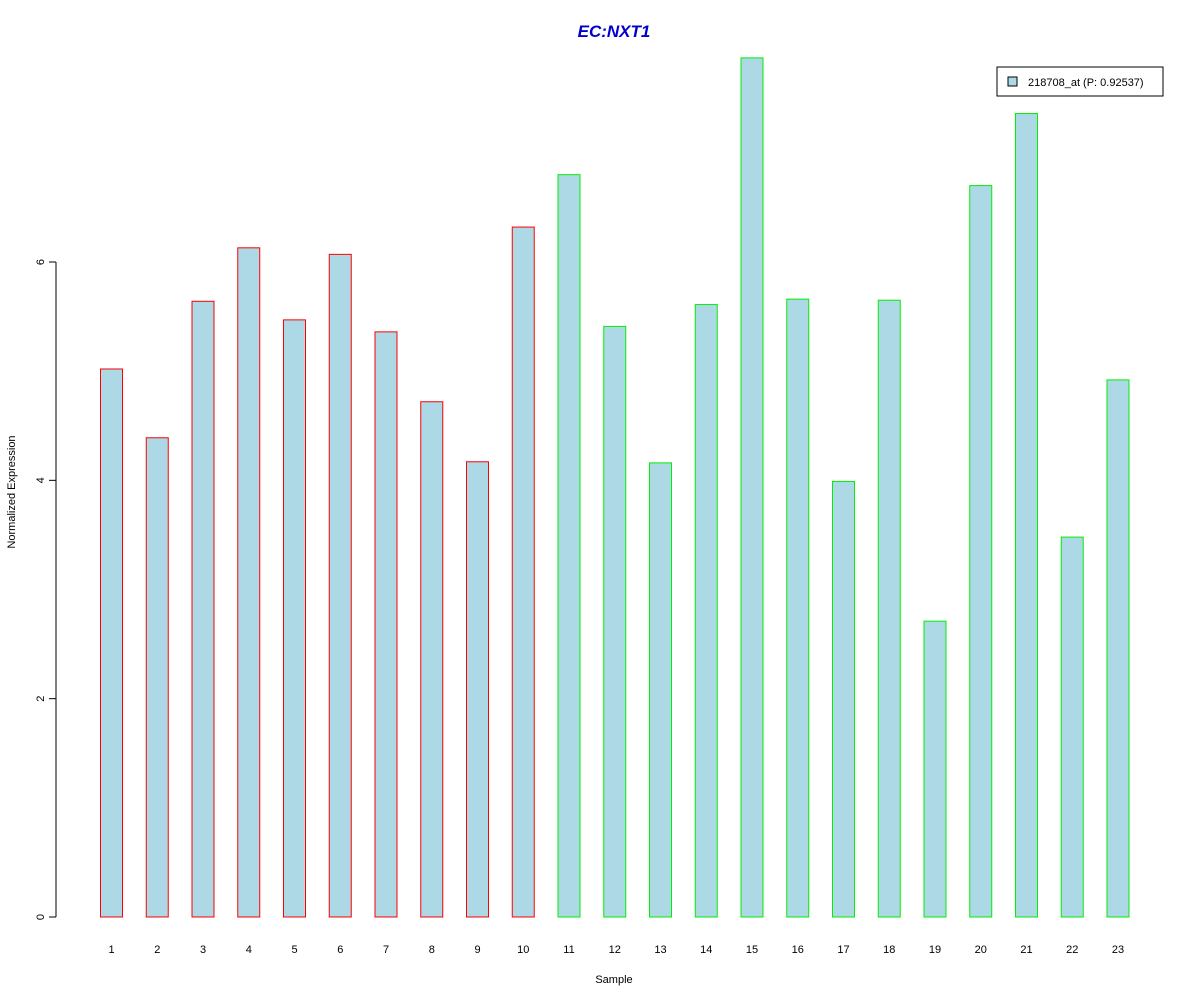 The width and height of the screenshot is (1200, 1000). What do you see at coordinates (1012, 81) in the screenshot?
I see `legend-swatch` at bounding box center [1012, 81].